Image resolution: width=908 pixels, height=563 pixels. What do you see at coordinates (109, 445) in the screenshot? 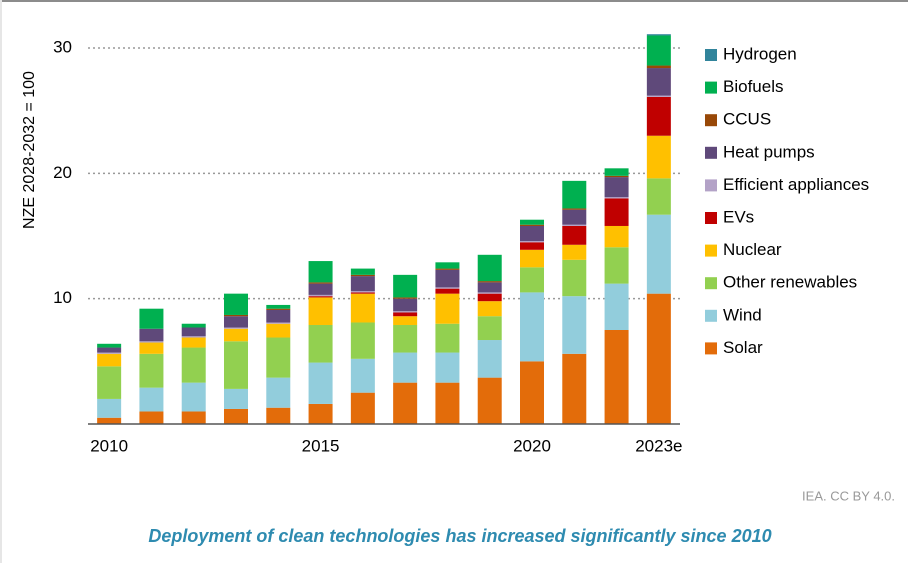
I see `x-tick-label: 2010` at bounding box center [109, 445].